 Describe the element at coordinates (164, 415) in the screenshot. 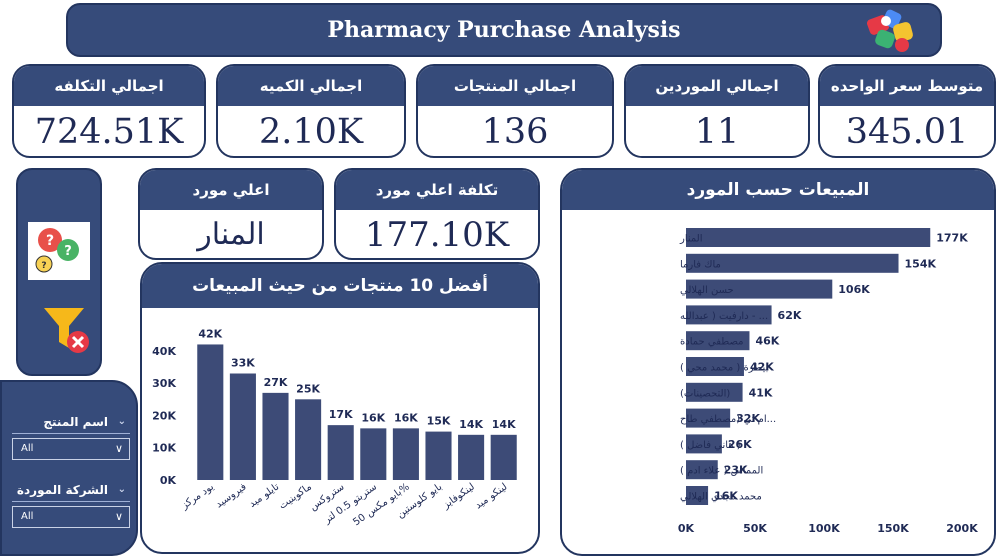

I see `y-tick-label: 20K` at that location.